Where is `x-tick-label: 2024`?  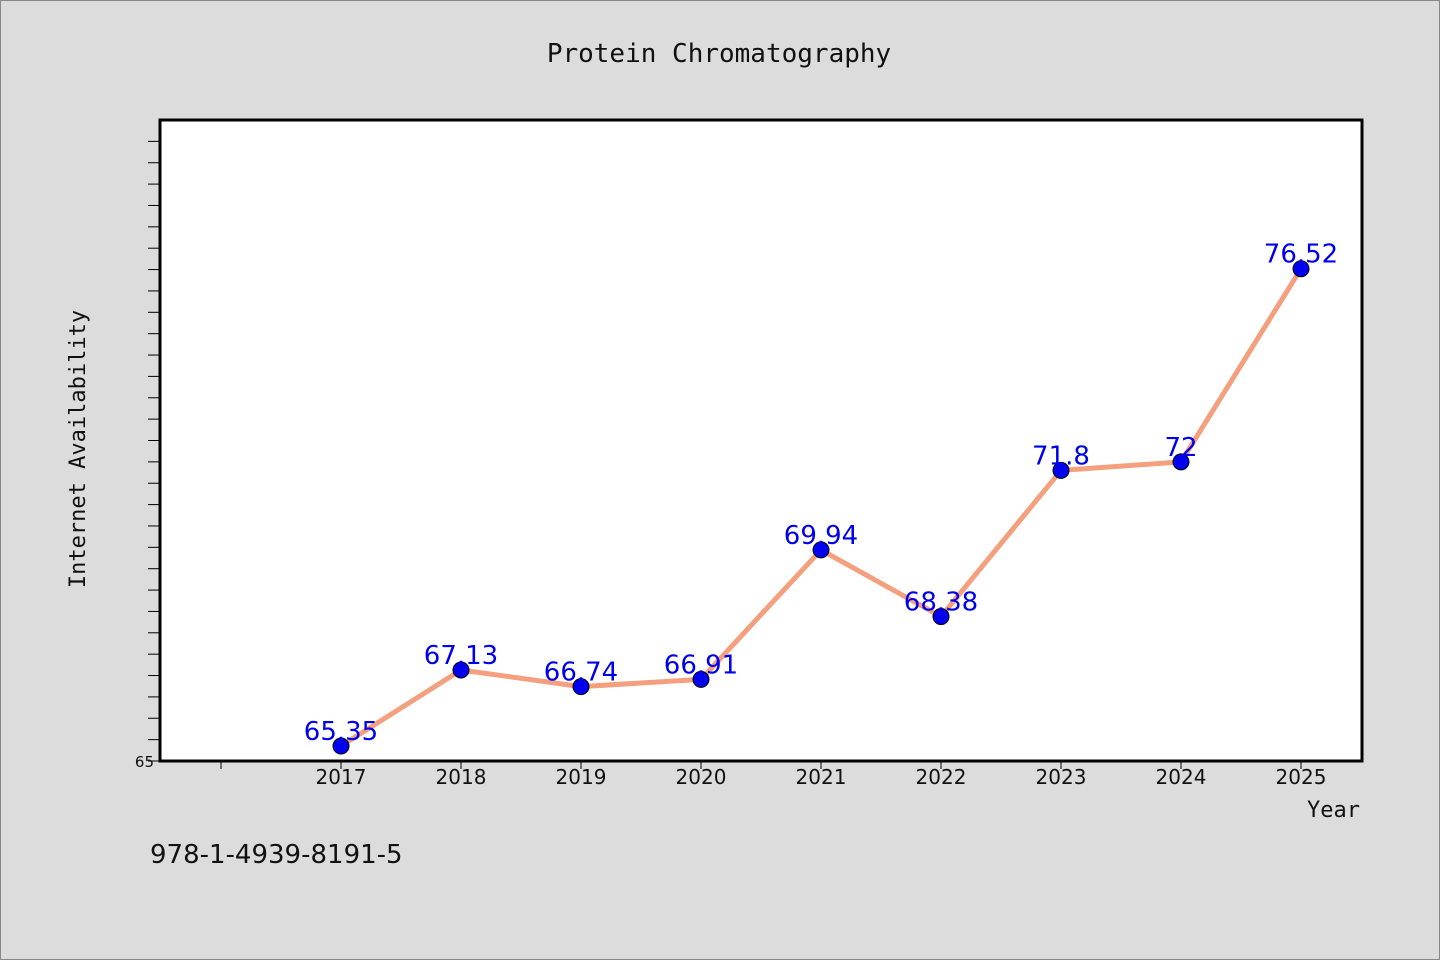
x-tick-label: 2024 is located at coordinates (1181, 777).